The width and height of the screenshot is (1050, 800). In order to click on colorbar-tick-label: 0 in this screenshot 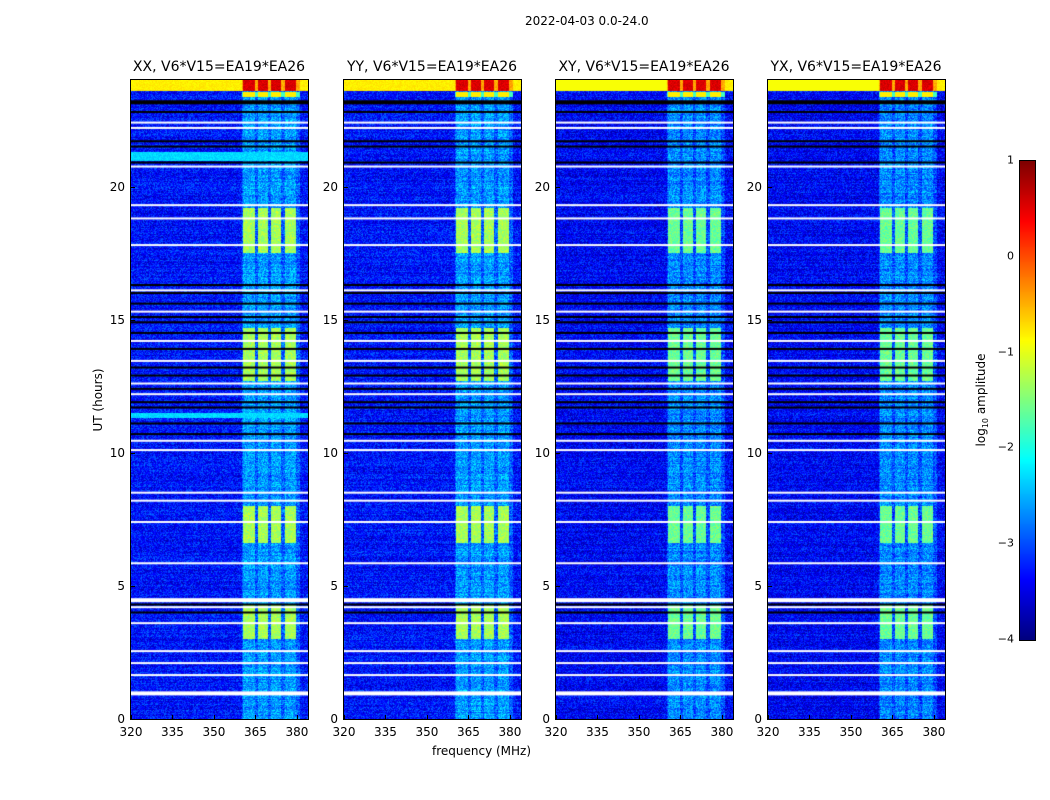, I will do `click(1010, 256)`.